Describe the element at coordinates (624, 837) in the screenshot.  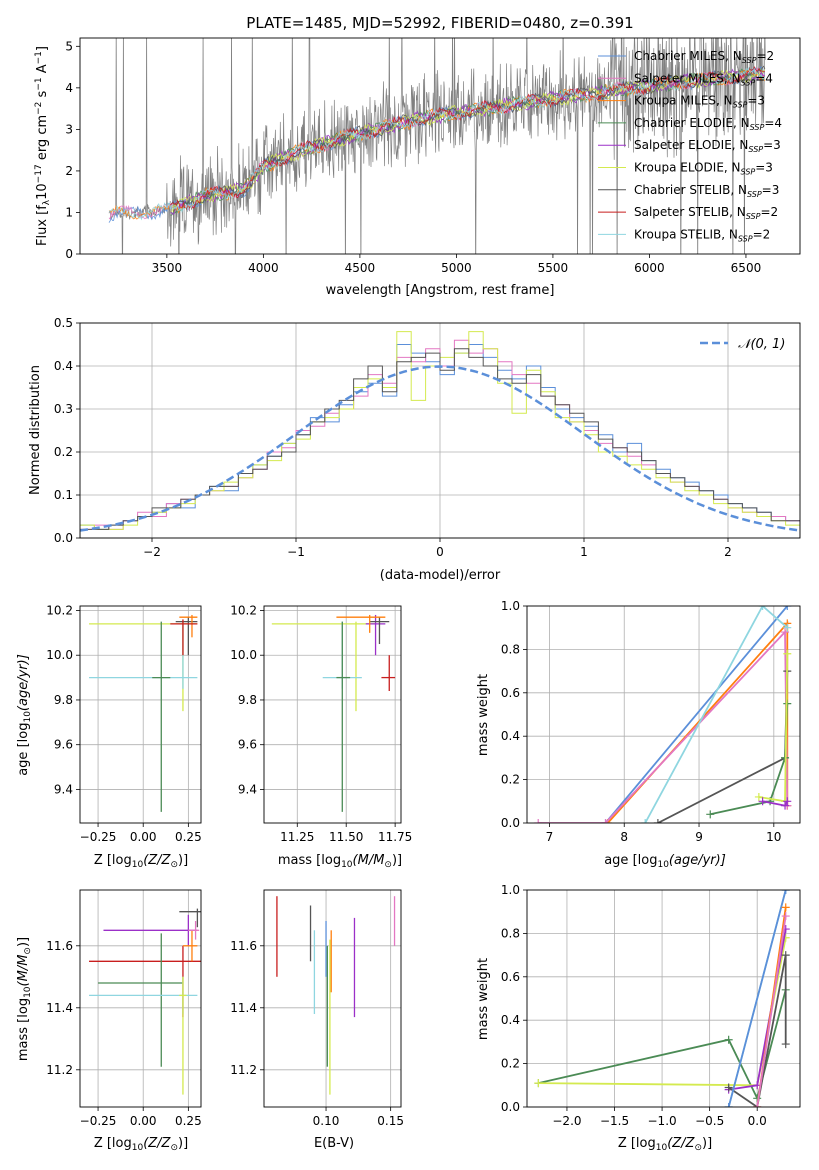
I see `weight-age-tick-label-x: 8` at that location.